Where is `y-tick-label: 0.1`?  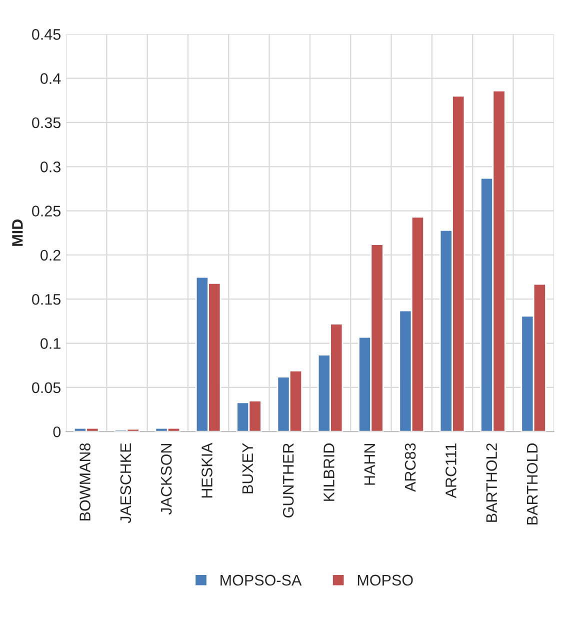 y-tick-label: 0.1 is located at coordinates (50, 343).